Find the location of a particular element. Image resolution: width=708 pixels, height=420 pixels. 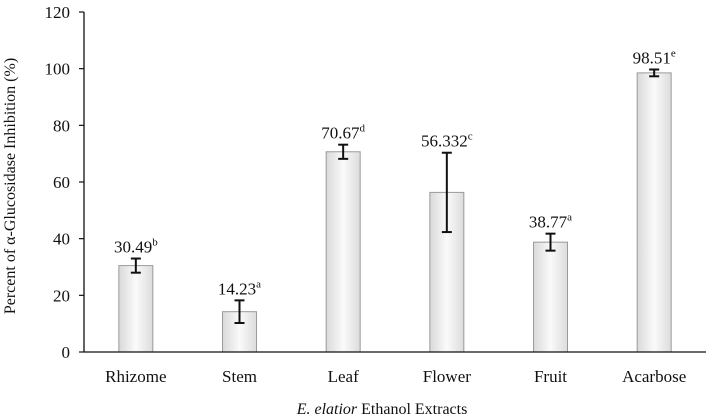

data-label: 38.77a is located at coordinates (550, 222).